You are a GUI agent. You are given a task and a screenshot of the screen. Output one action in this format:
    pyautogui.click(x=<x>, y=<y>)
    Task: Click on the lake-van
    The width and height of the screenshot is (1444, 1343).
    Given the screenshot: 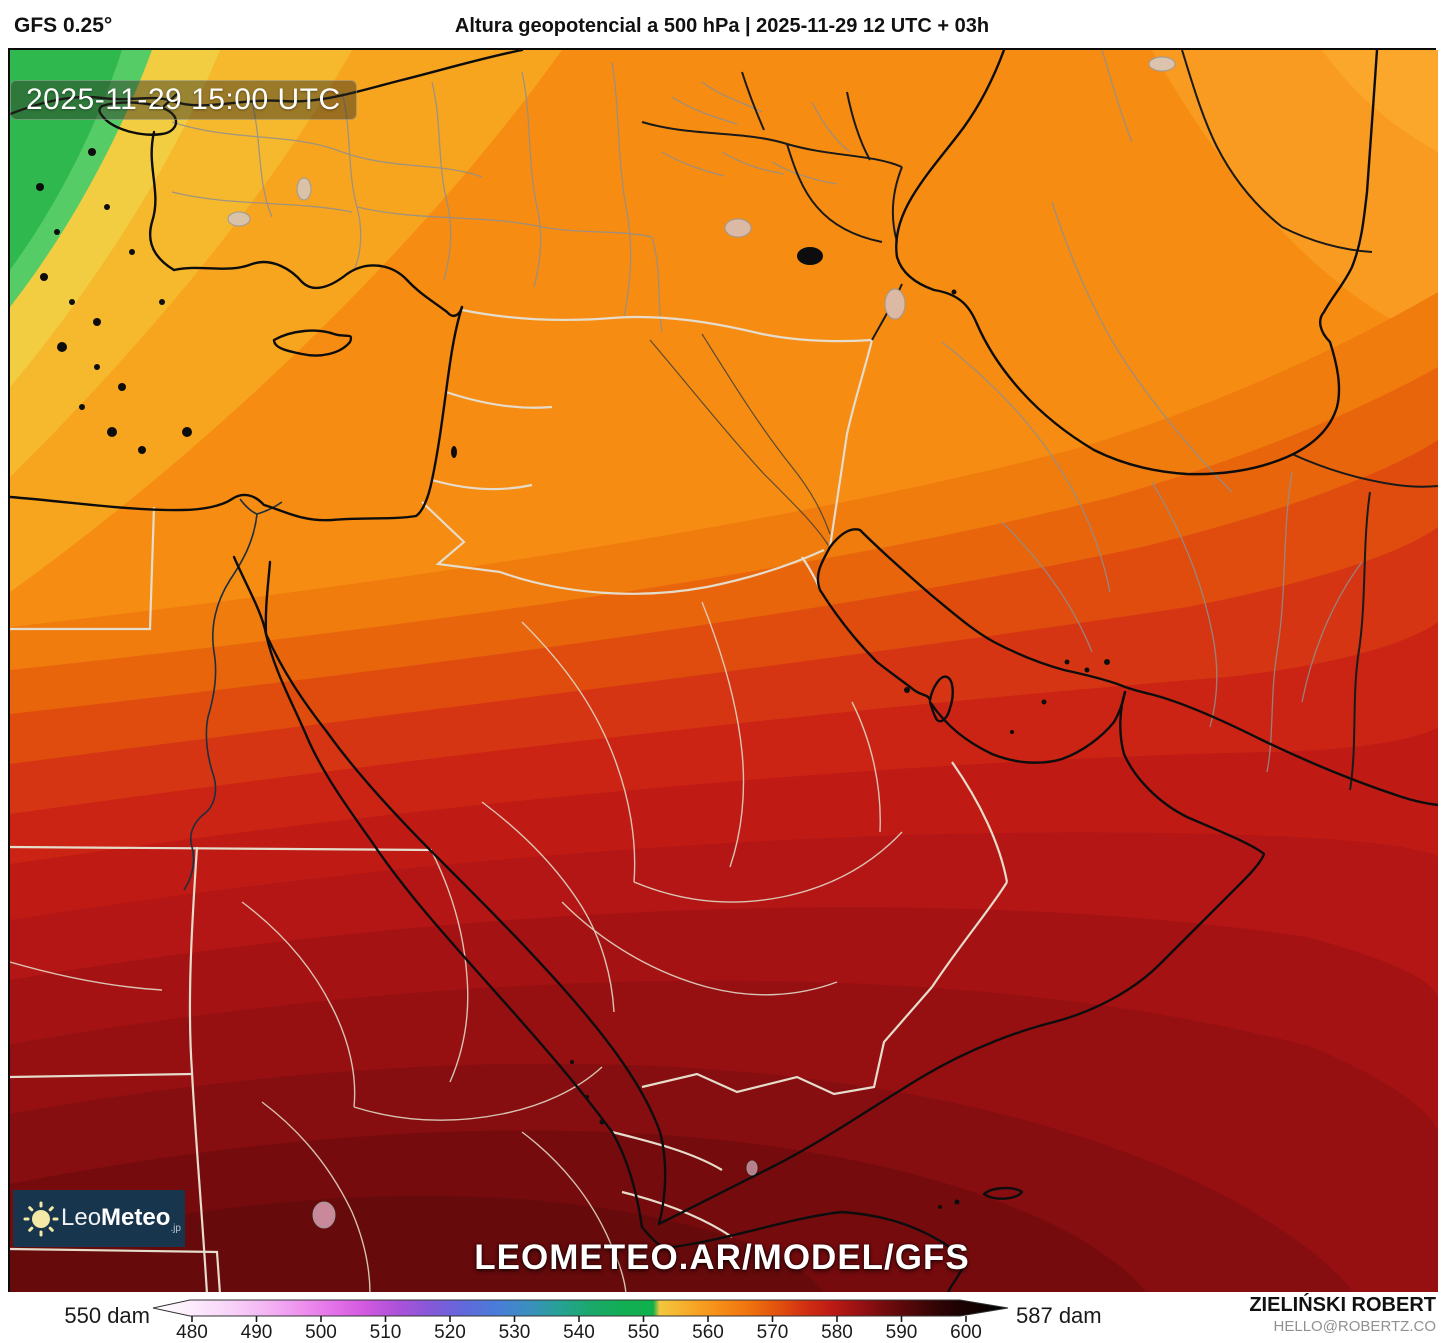 What is the action you would take?
    pyautogui.click(x=810, y=256)
    